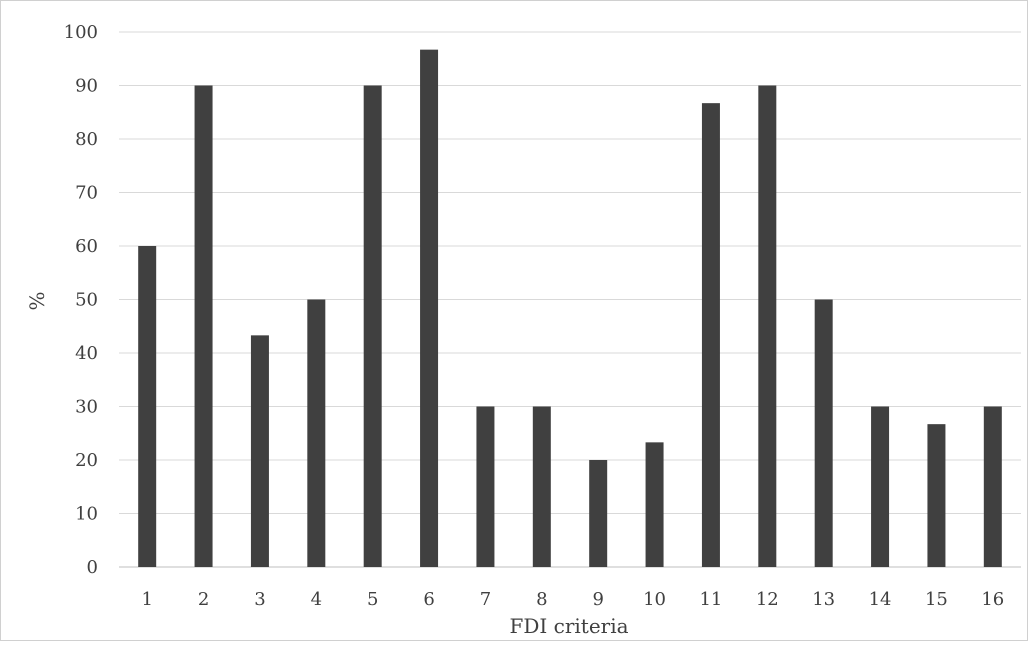  What do you see at coordinates (597, 599) in the screenshot?
I see `x-tick-label: 9` at bounding box center [597, 599].